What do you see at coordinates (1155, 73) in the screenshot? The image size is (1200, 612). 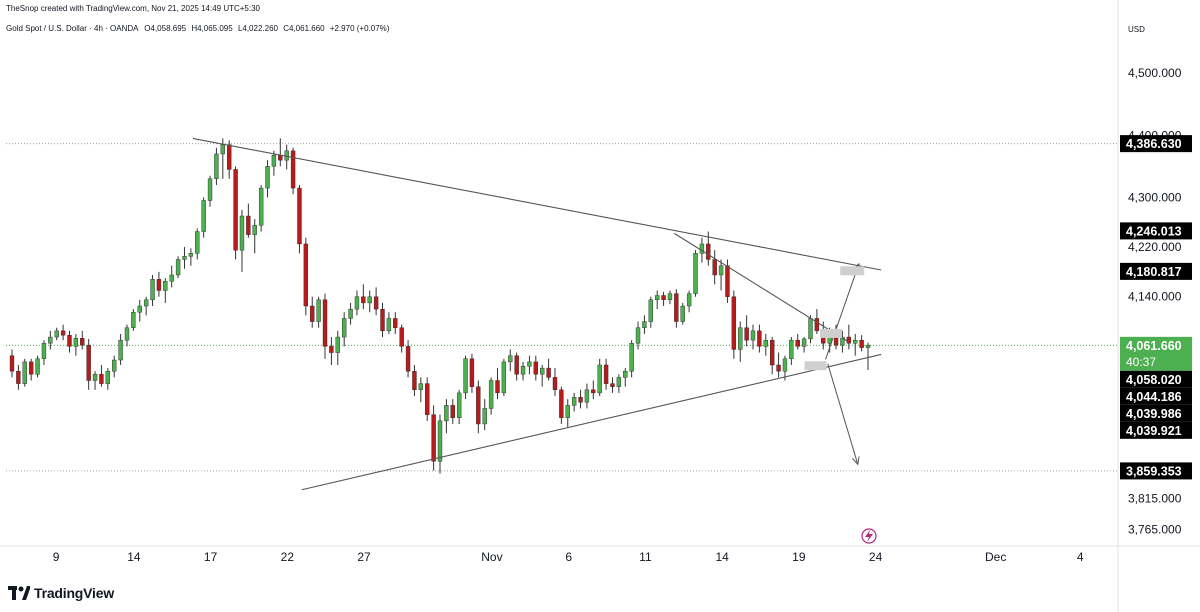 I see `y-tick-label: 4,500.000` at bounding box center [1155, 73].